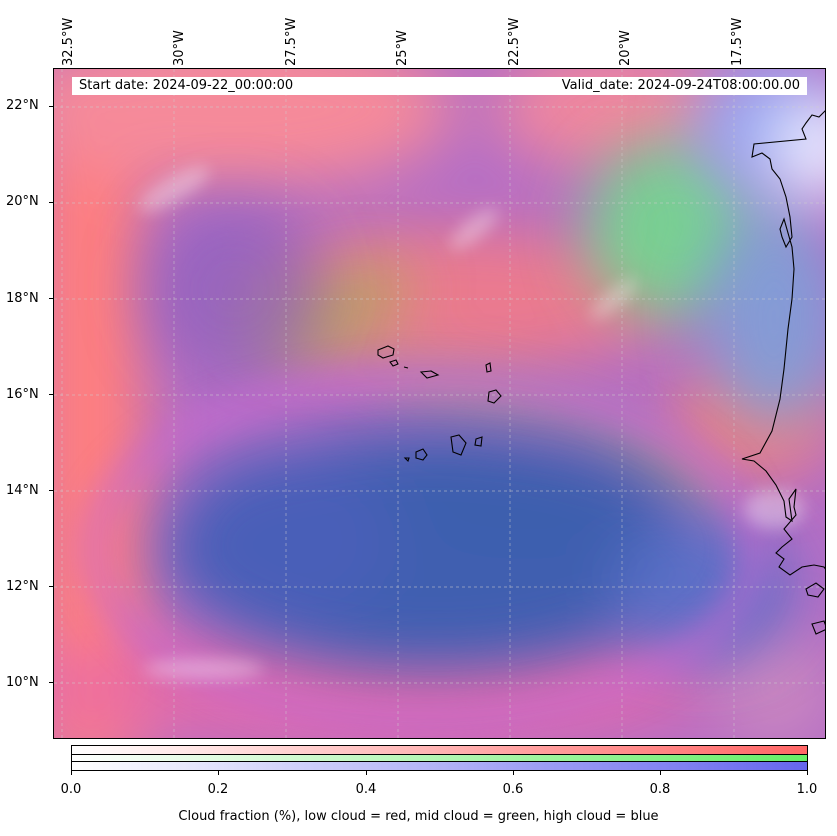 This screenshot has width=837, height=836. Describe the element at coordinates (680, 85) in the screenshot. I see `valid-date-label: Valid_date: 2024-09-24T08:00:00.00` at that location.